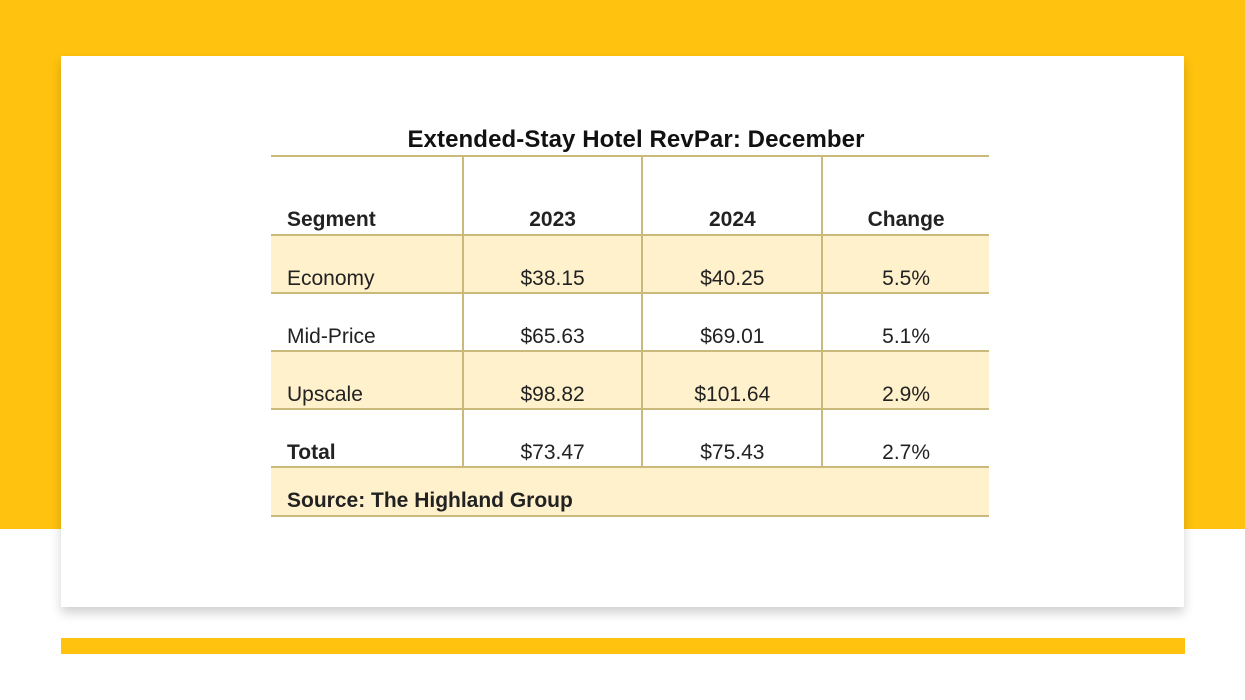  I want to click on value-2024-cell: $69.01, so click(732, 322).